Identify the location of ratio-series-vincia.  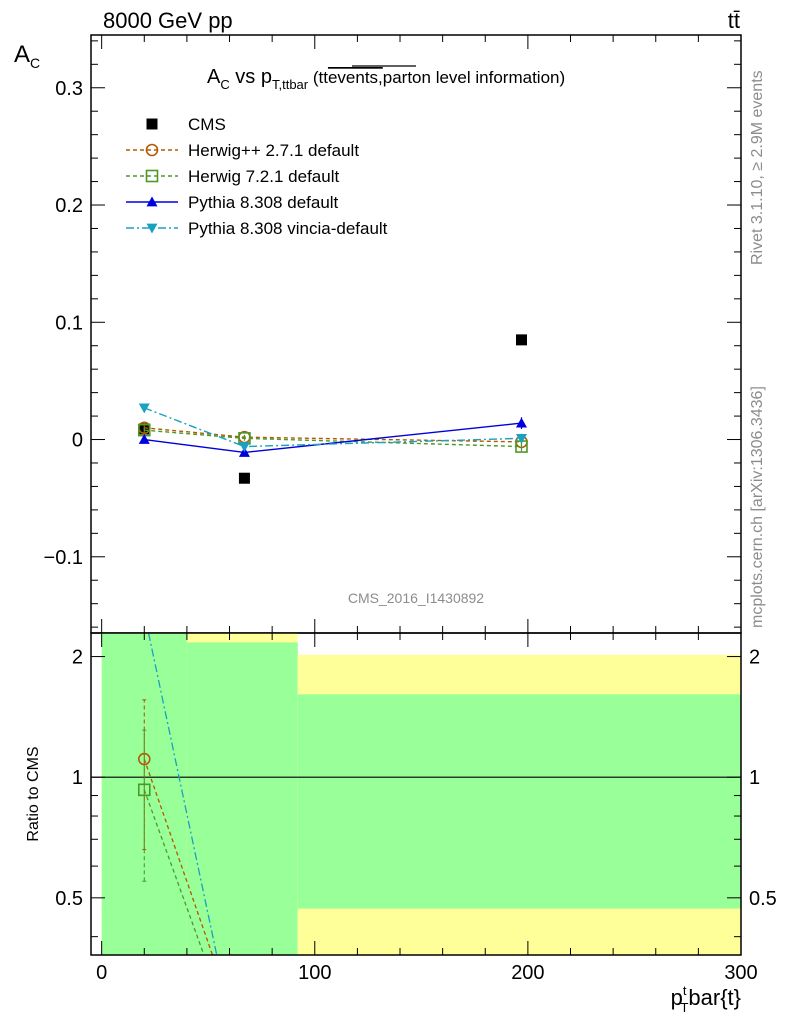
(182, 794).